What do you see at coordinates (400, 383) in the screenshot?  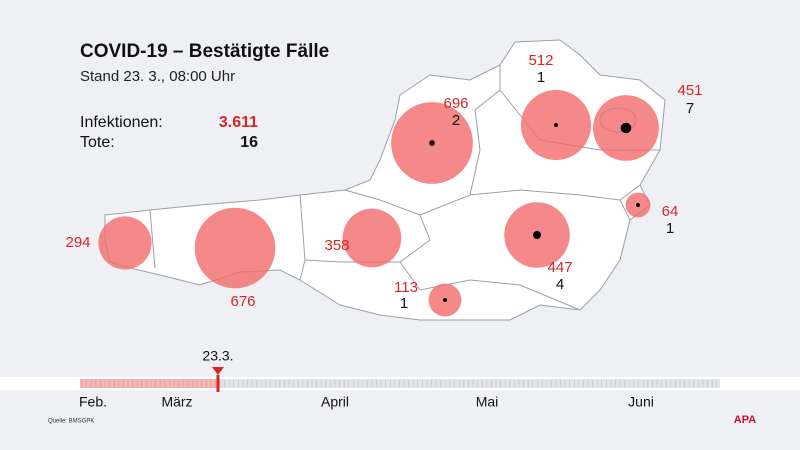 I see `timeline-days` at bounding box center [400, 383].